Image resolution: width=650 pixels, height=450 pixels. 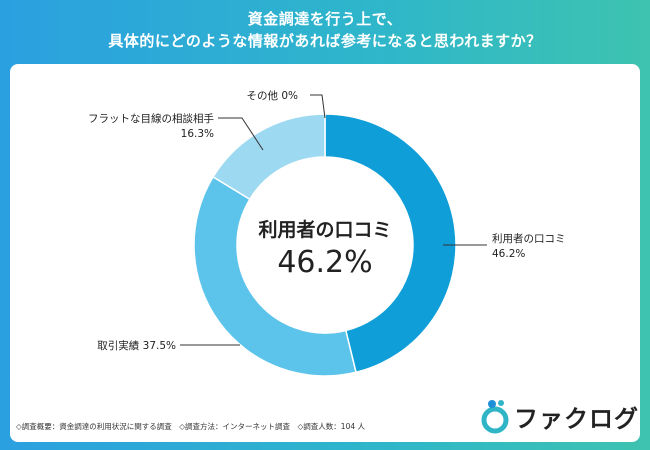 What do you see at coordinates (324, 262) in the screenshot?
I see `center-value: 46.2%` at bounding box center [324, 262].